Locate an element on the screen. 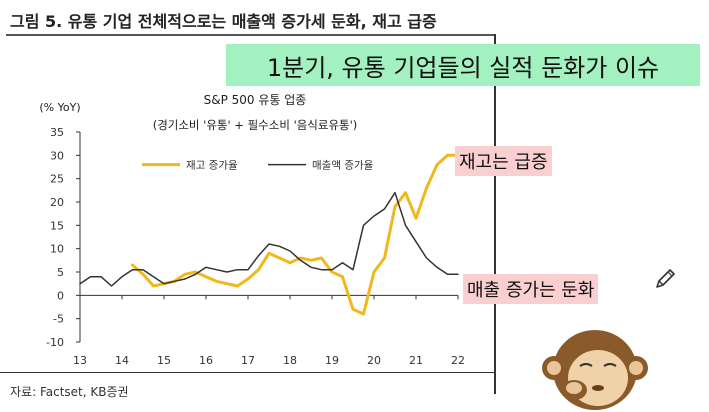 This screenshot has width=709, height=412. y-tick-label: 10 is located at coordinates (57, 249).